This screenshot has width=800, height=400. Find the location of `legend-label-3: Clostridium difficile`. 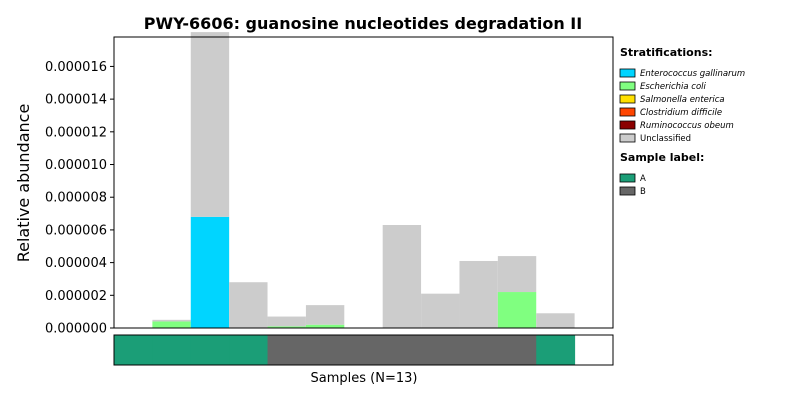

legend-label-3: Clostridium difficile is located at coordinates (681, 113).